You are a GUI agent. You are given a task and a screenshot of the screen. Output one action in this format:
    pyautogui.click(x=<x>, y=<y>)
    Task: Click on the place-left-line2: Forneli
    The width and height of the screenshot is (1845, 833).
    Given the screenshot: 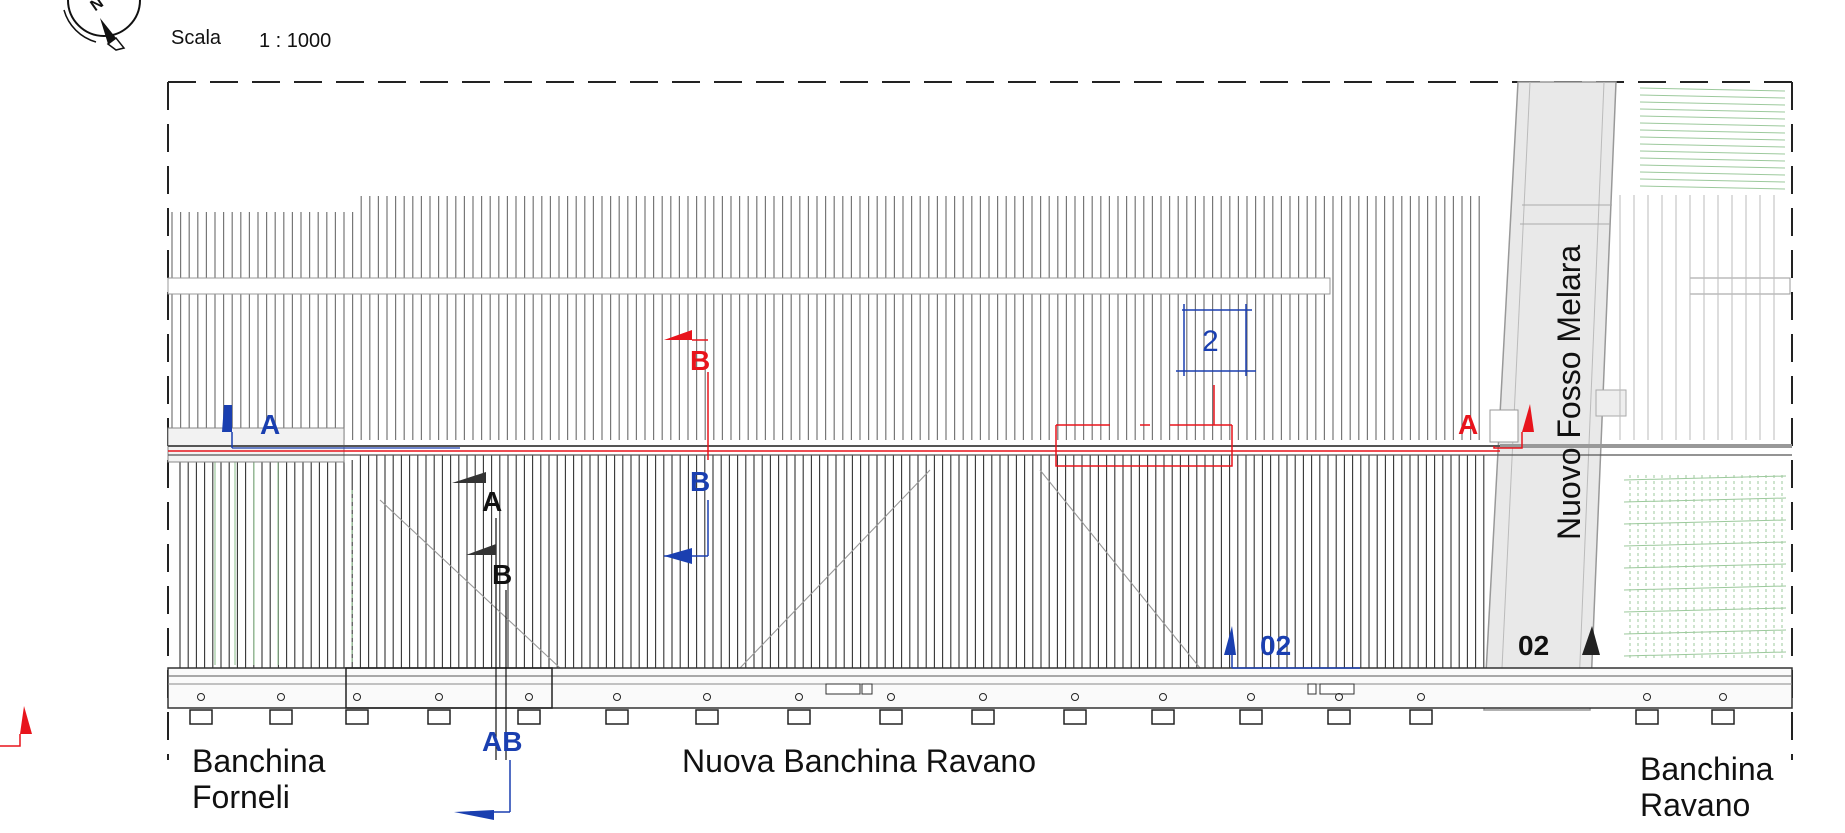 What is the action you would take?
    pyautogui.click(x=241, y=797)
    